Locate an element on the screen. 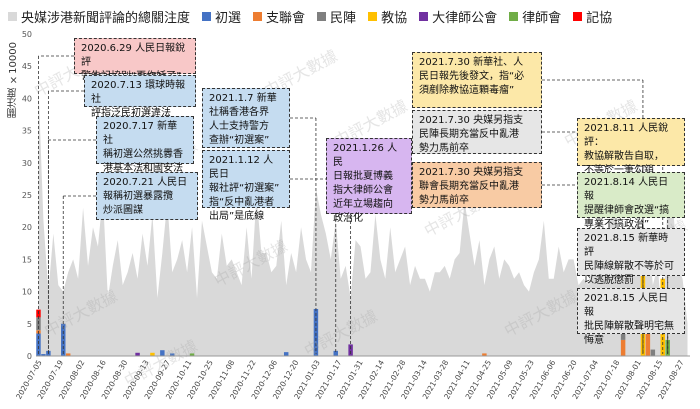  legend-item-bar: 大律師公會 is located at coordinates (458, 16).